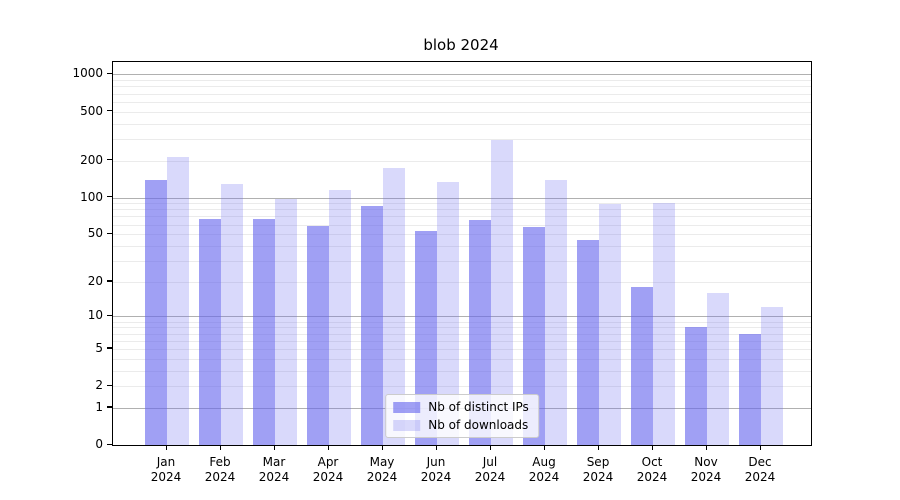  I want to click on x-tick-label-aug: Aug 2024, so click(544, 469).